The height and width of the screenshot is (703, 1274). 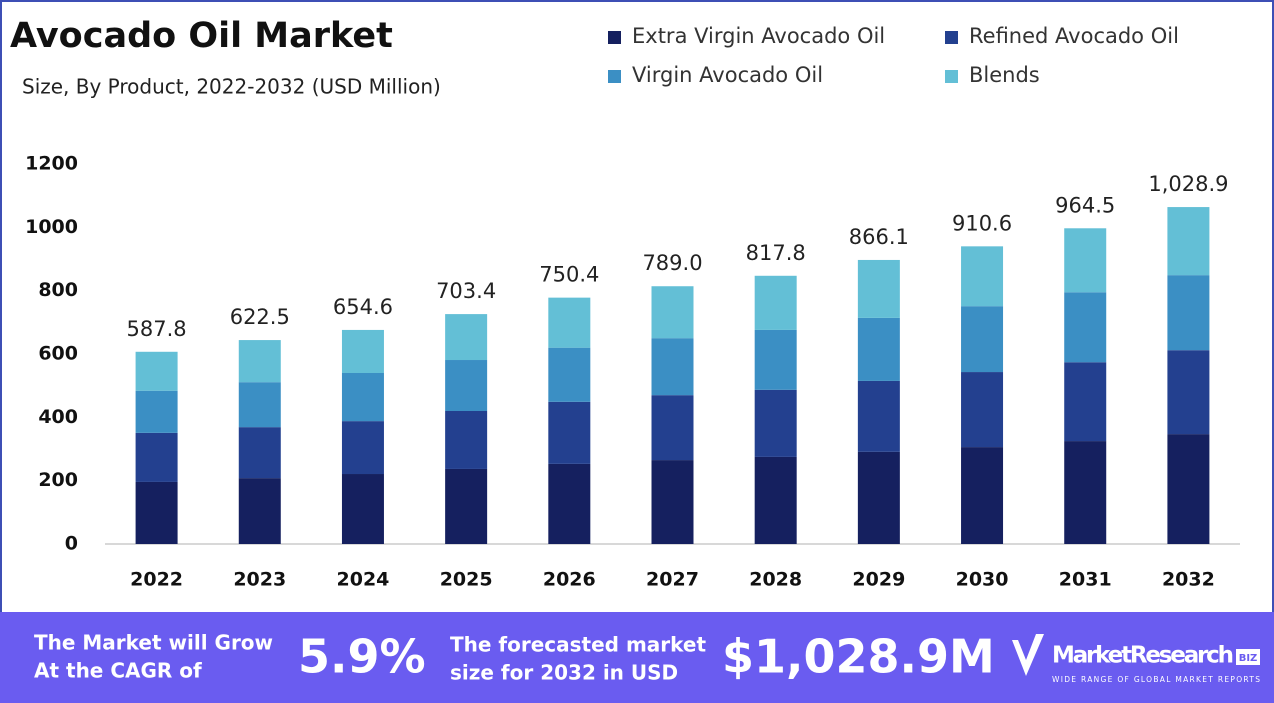 What do you see at coordinates (58, 417) in the screenshot?
I see `y-tick-label: 400` at bounding box center [58, 417].